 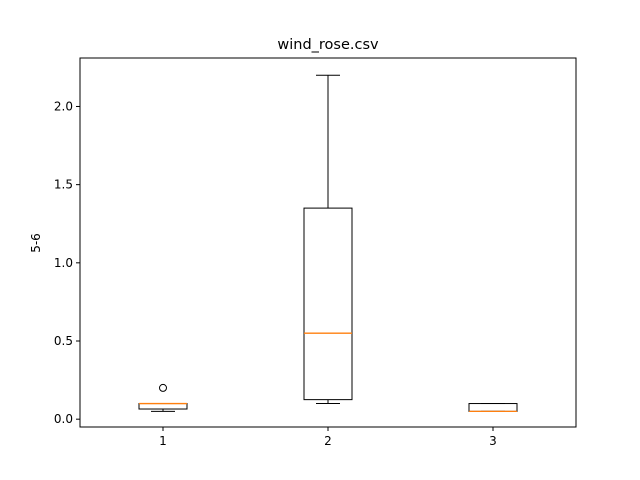 I want to click on y-axis-label: 5-6, so click(x=36, y=243).